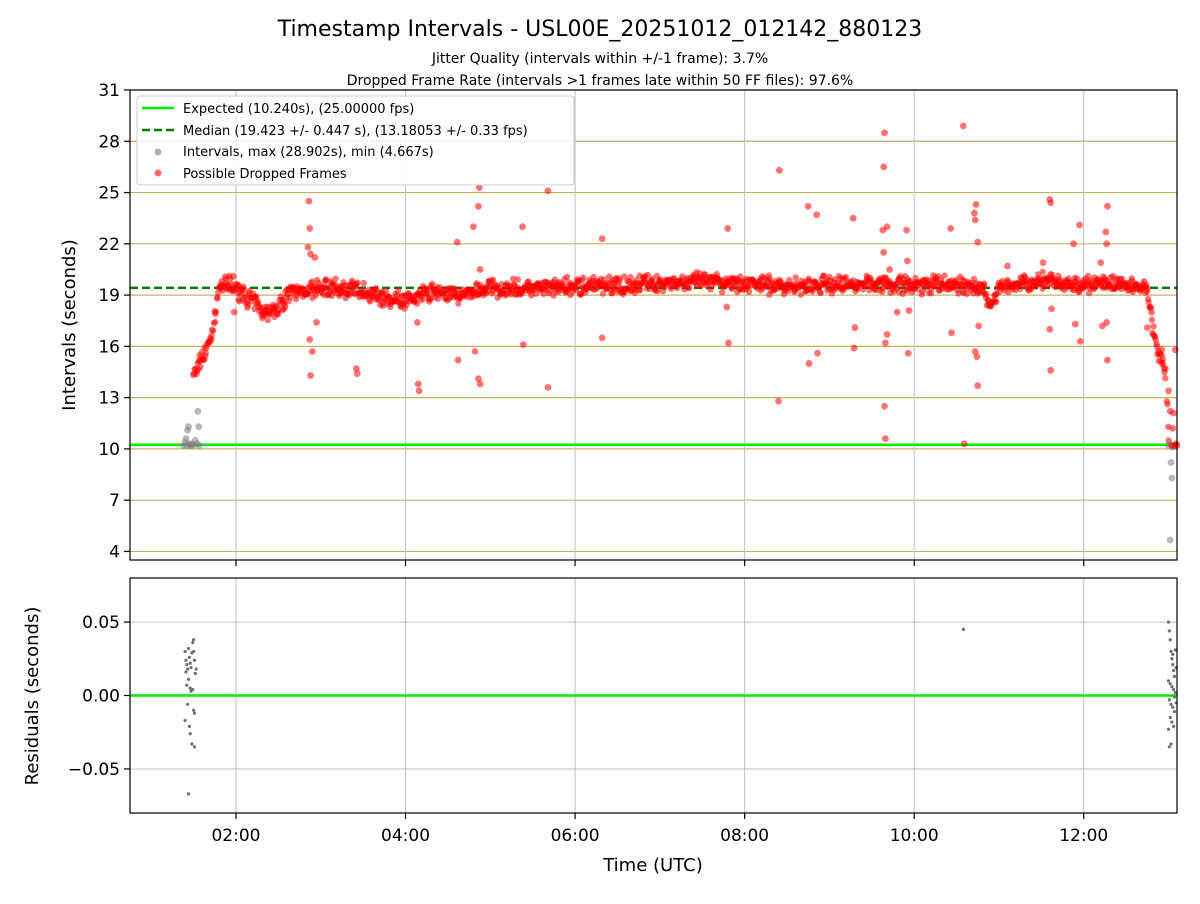  I want to click on residuals-x-ticks: 02:00 04:00 06:00 08:00 10:00 12:00, so click(659, 829).